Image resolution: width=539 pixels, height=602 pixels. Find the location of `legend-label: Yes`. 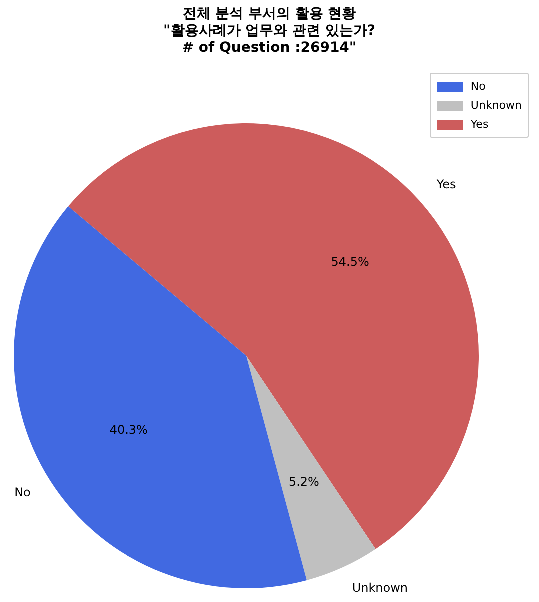

legend-label: Yes is located at coordinates (479, 124).